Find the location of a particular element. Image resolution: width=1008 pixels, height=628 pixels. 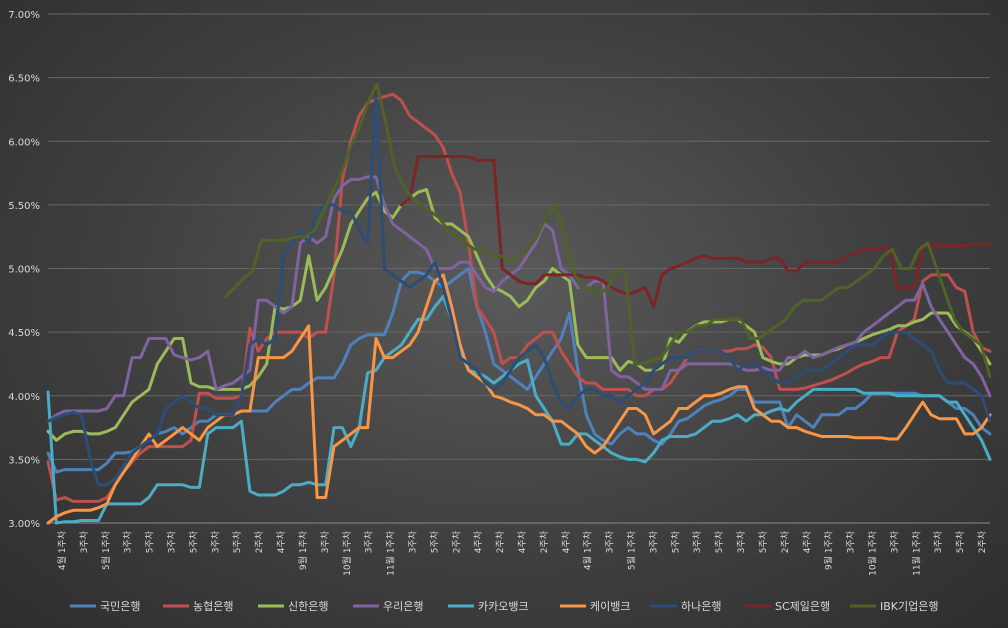

legend-item: 우리은행 is located at coordinates (388, 606).